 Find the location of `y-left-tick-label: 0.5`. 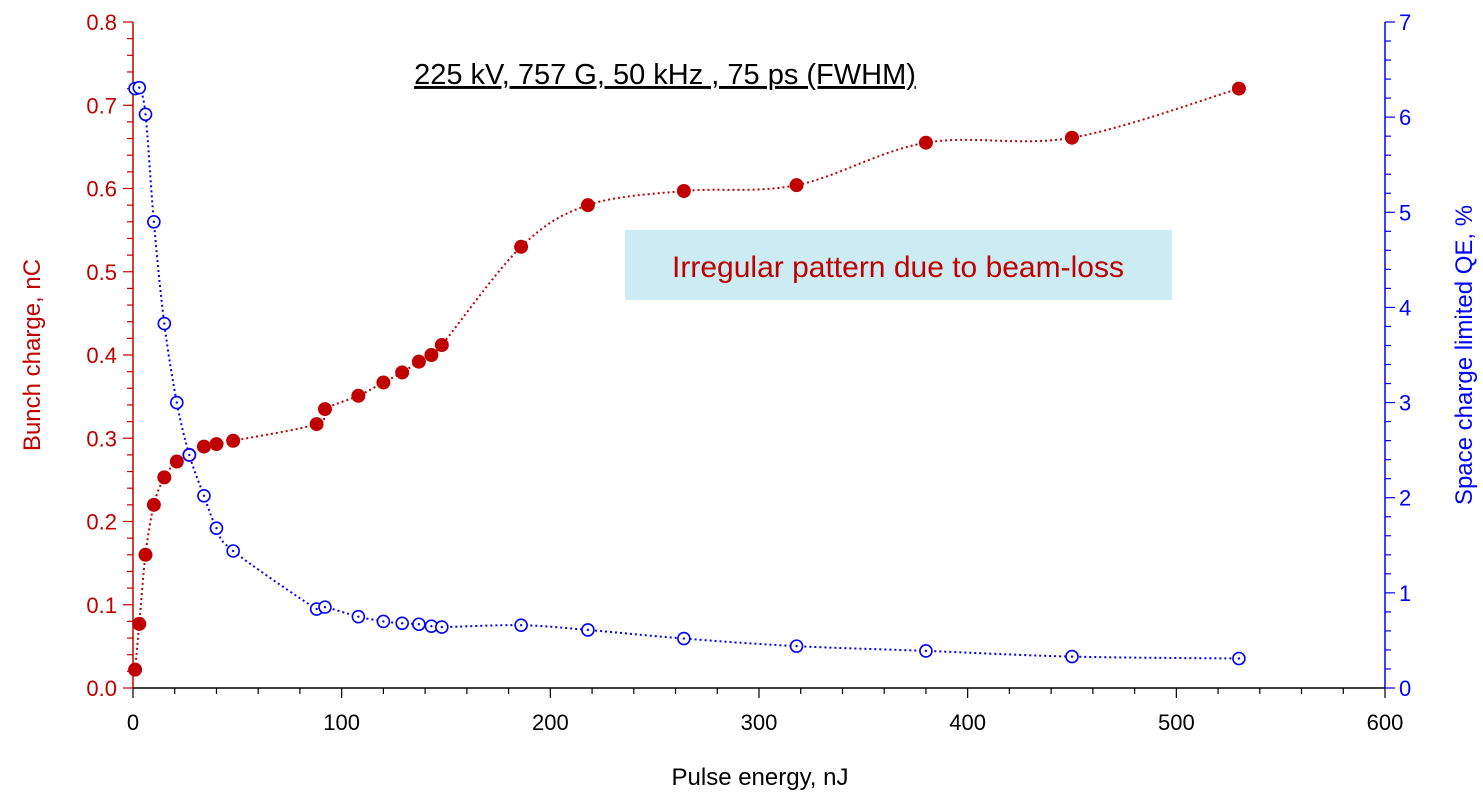

y-left-tick-label: 0.5 is located at coordinates (101, 272).